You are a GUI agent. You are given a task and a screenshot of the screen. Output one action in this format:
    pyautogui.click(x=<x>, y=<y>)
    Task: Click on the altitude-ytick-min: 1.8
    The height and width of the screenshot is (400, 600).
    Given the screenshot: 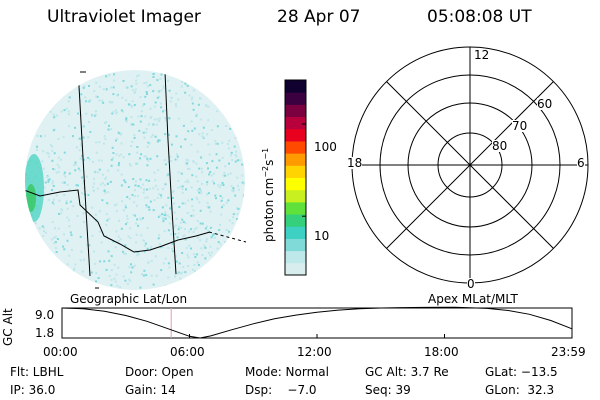 What is the action you would take?
    pyautogui.click(x=45, y=333)
    